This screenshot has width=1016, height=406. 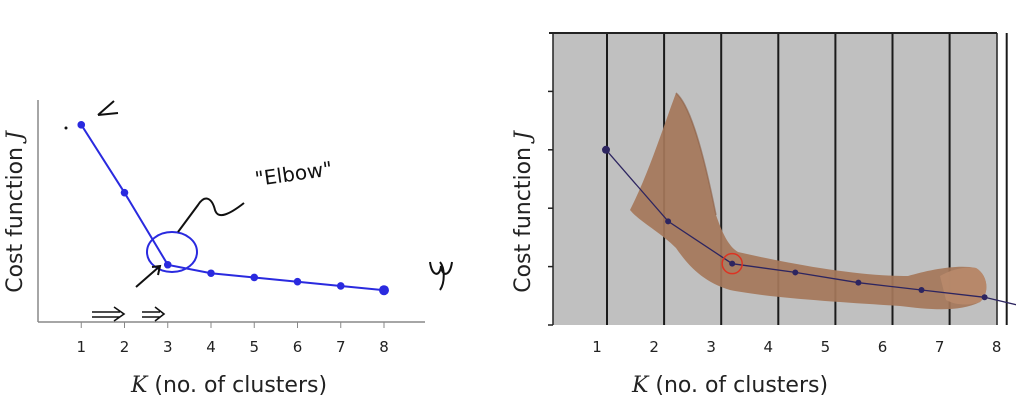 I want to click on left-y-axis-label: Cost function J, so click(x=15, y=211).